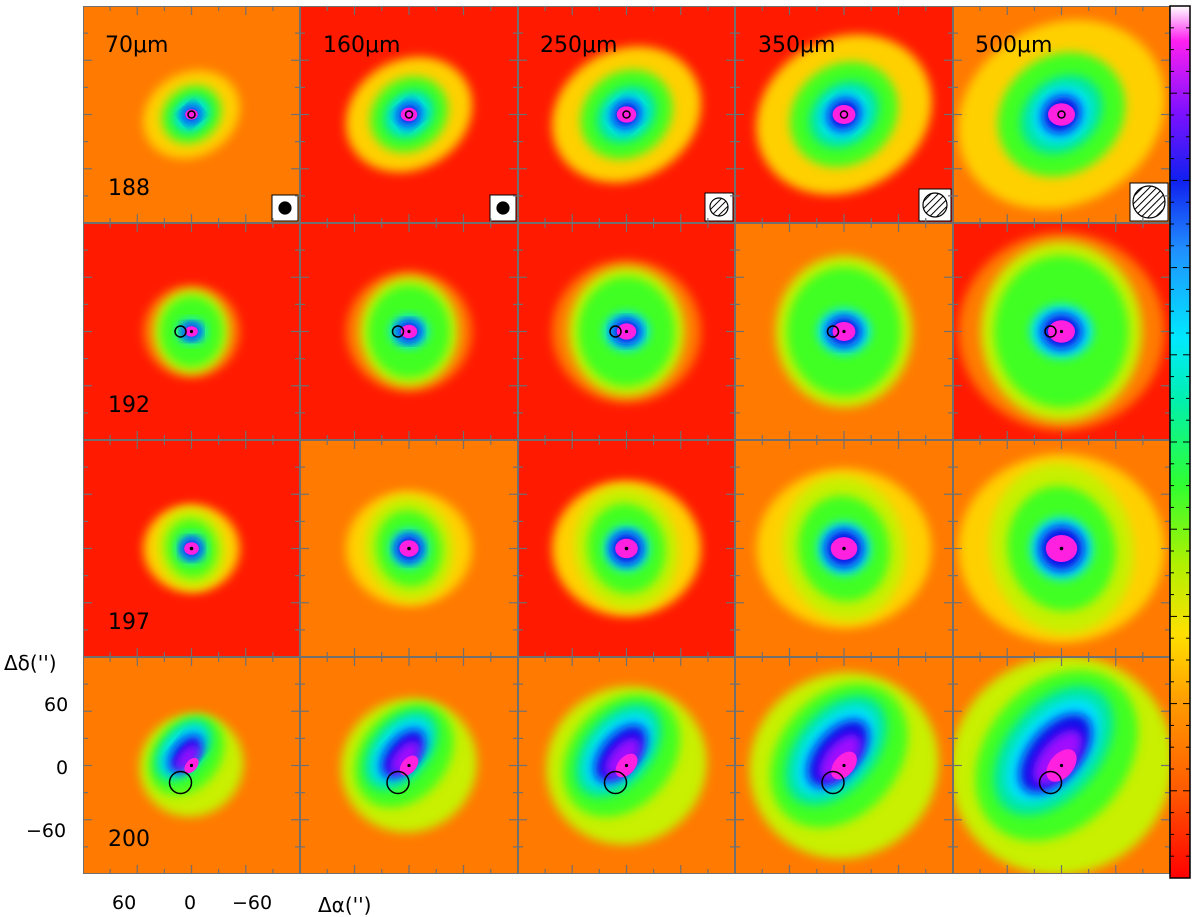 The width and height of the screenshot is (1200, 917). What do you see at coordinates (30, 663) in the screenshot?
I see `y-axis-label: Δδ('')` at bounding box center [30, 663].